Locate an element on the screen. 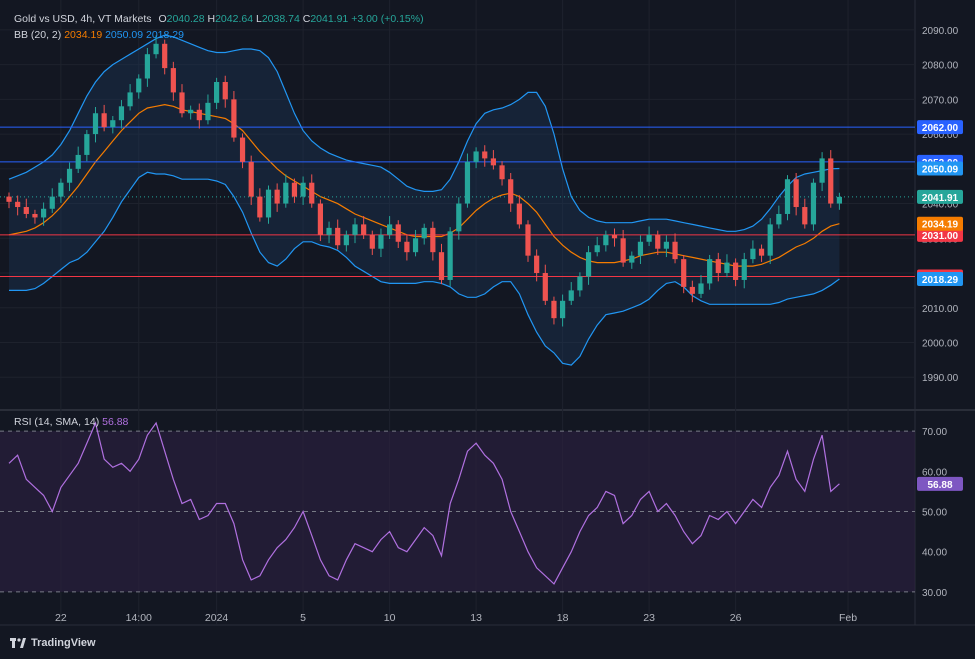 The image size is (975, 659). open-value: 2040.28 is located at coordinates (185, 19).